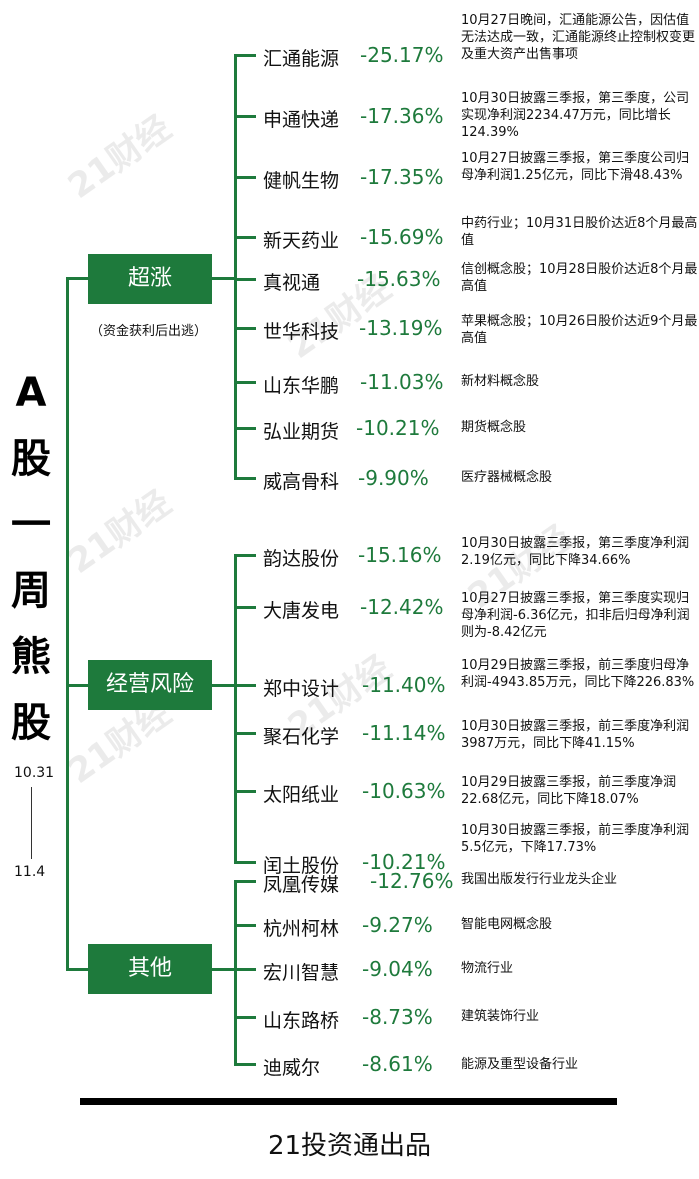  What do you see at coordinates (393, 478) in the screenshot?
I see `stock-change: -9.90%` at bounding box center [393, 478].